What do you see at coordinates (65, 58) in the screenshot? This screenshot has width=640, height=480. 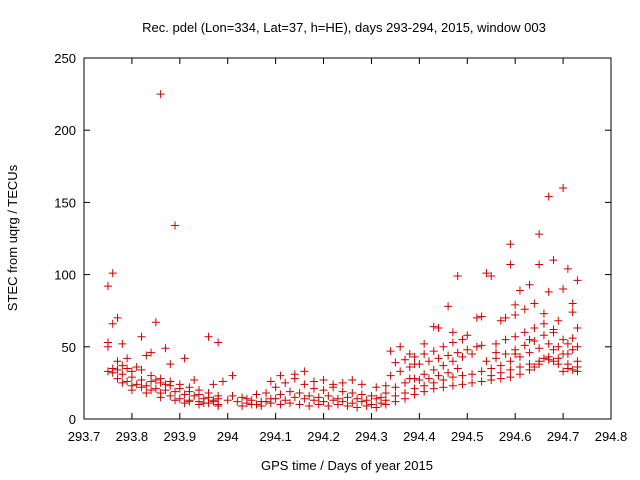 I see `y-tick-label: 250` at bounding box center [65, 58].